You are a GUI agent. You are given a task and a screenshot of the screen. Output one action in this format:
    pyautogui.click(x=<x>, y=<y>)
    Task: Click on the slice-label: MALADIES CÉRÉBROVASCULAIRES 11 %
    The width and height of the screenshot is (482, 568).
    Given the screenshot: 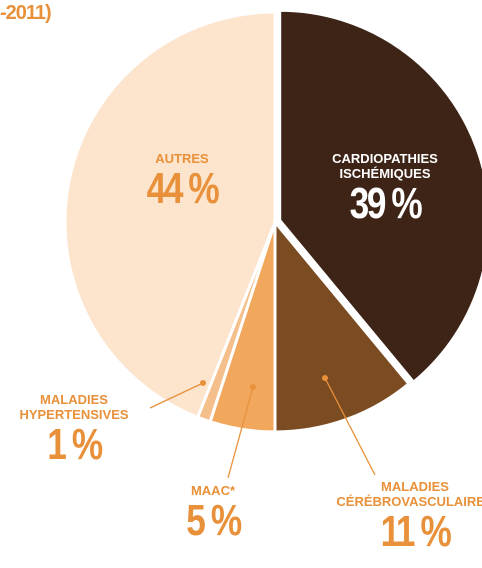 What is the action you would take?
    pyautogui.click(x=398, y=517)
    